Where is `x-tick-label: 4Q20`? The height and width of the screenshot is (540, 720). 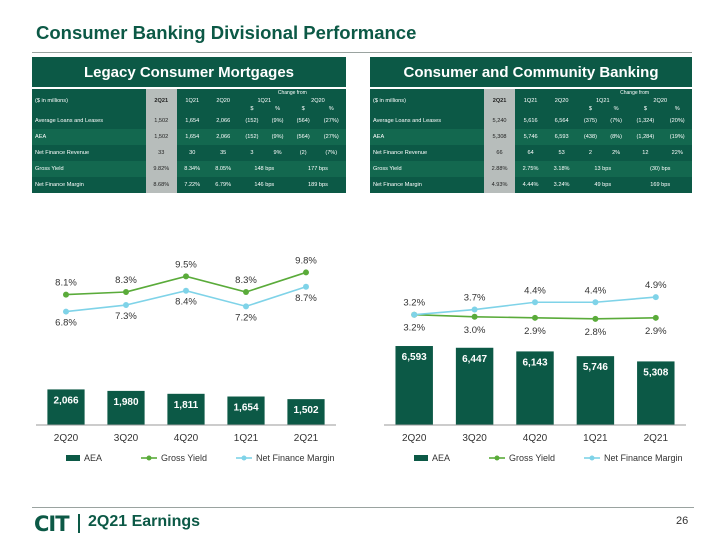
x-tick-label: 4Q20 is located at coordinates (186, 438).